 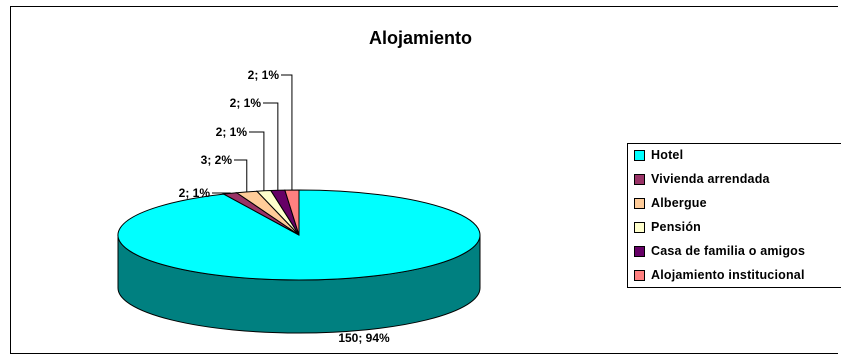 I want to click on legend-item-alojamiento-institucional: Alojamiento institucional, so click(x=719, y=275).